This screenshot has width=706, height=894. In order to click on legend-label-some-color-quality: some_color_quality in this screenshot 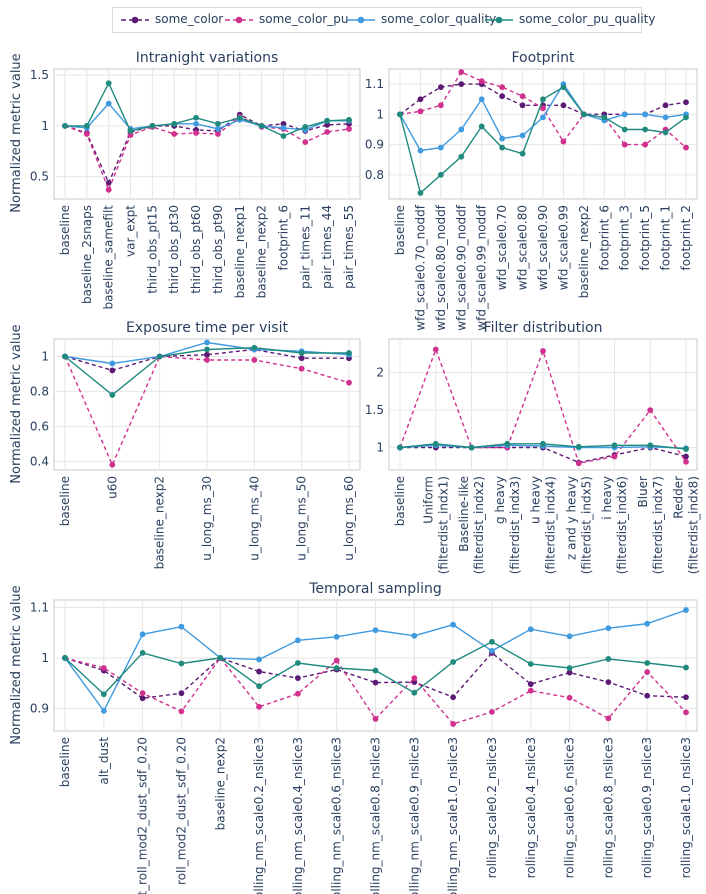, I will do `click(439, 19)`.